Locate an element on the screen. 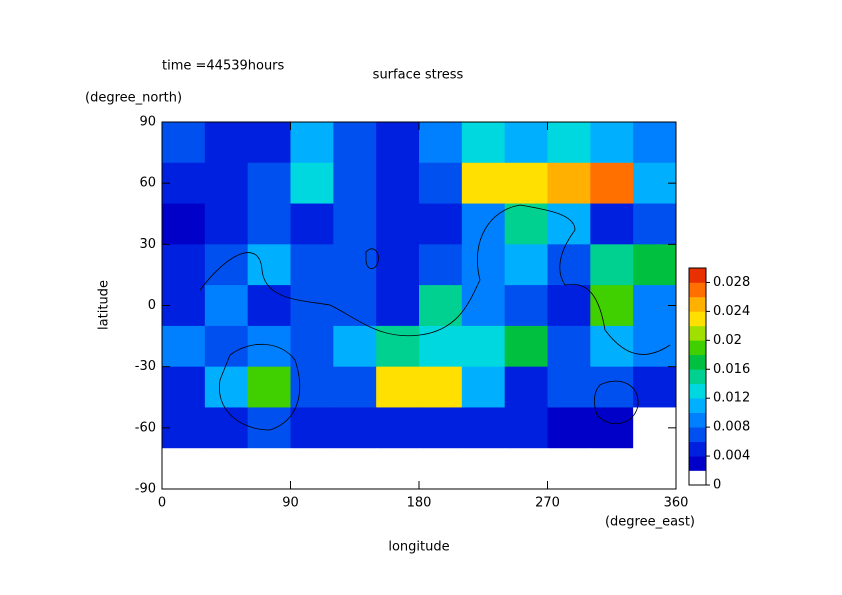 Image resolution: width=842 pixels, height=595 pixels. x-tick-label: 270 is located at coordinates (547, 503).